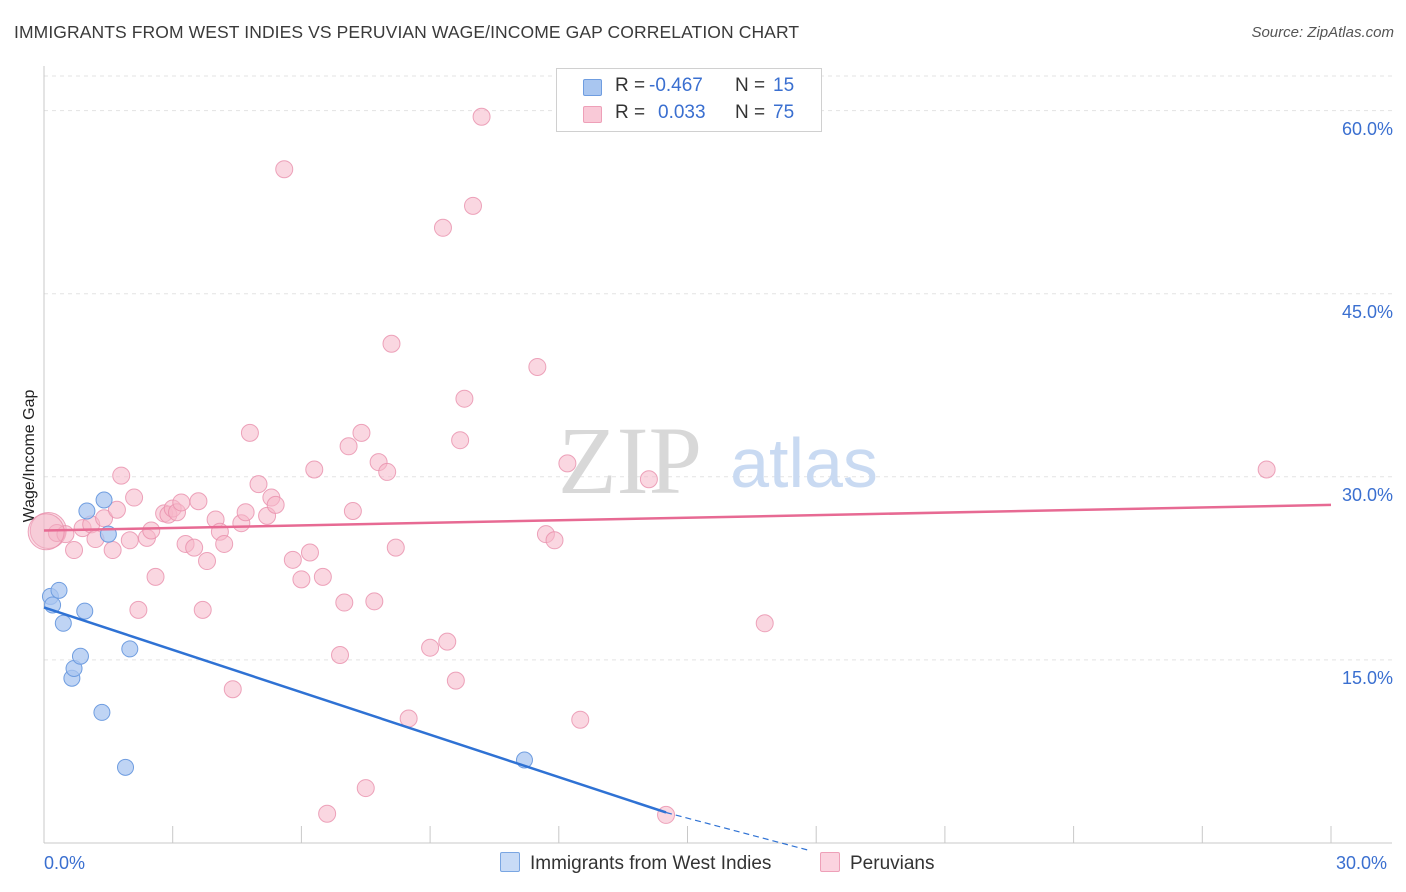  I want to click on legend-r-value: 0.033, so click(682, 112).